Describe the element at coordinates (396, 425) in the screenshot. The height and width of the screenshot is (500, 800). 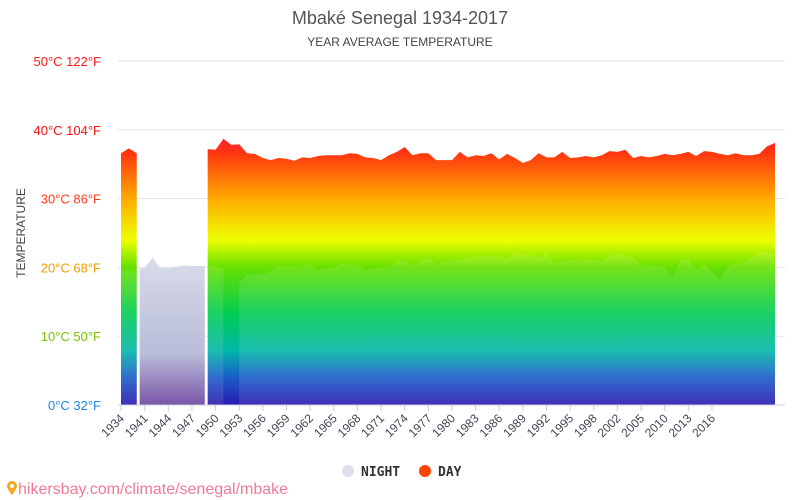
I see `x-tick-label: 1974` at that location.